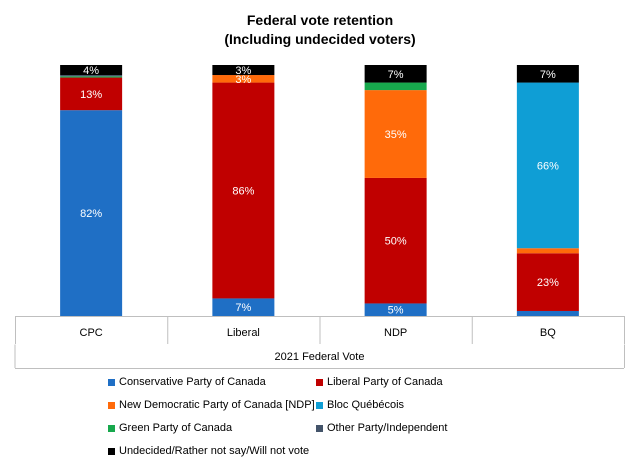 The height and width of the screenshot is (472, 640). What do you see at coordinates (387, 428) in the screenshot?
I see `legend-label: Other Party/Independent` at bounding box center [387, 428].